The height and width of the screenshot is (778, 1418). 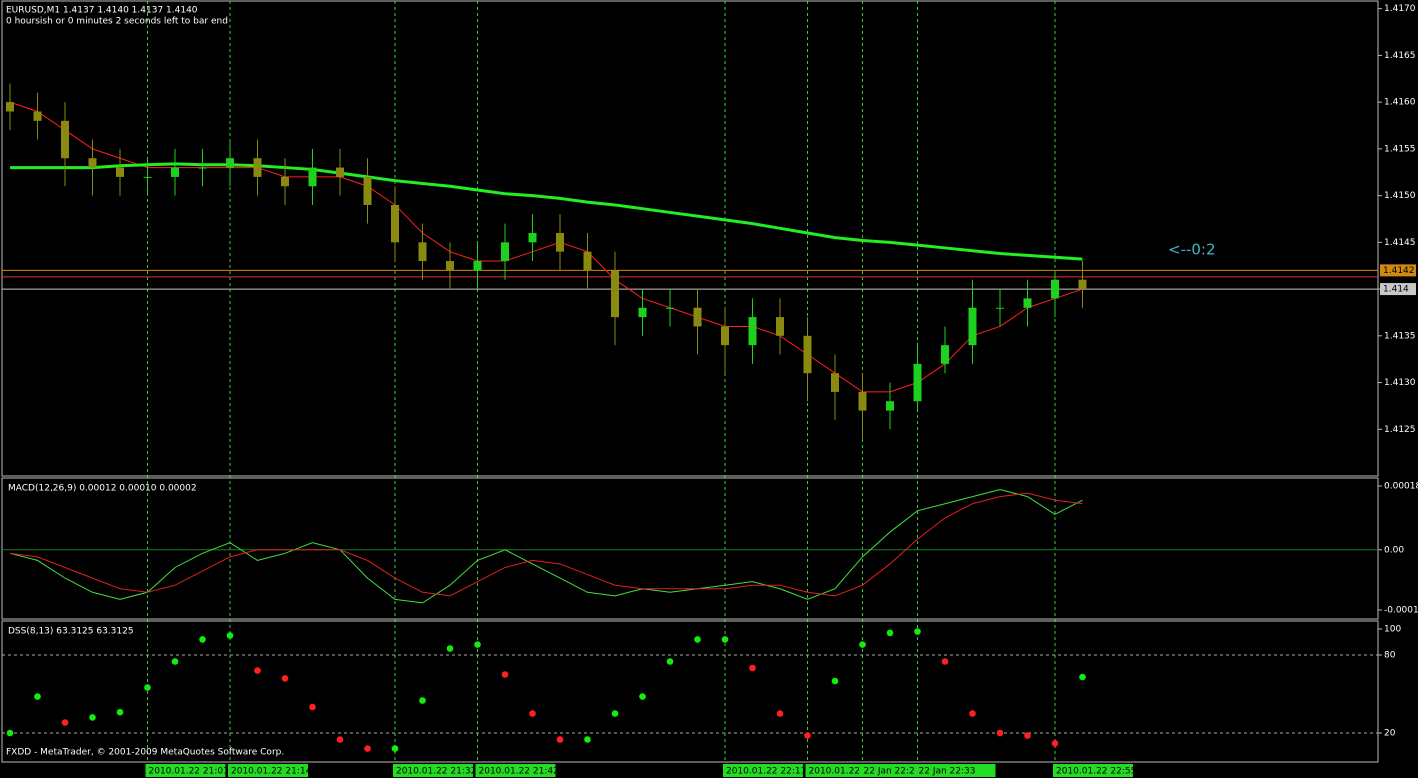 What do you see at coordinates (1400, 243) in the screenshot?
I see `y-tick-label: 1.4145` at bounding box center [1400, 243].